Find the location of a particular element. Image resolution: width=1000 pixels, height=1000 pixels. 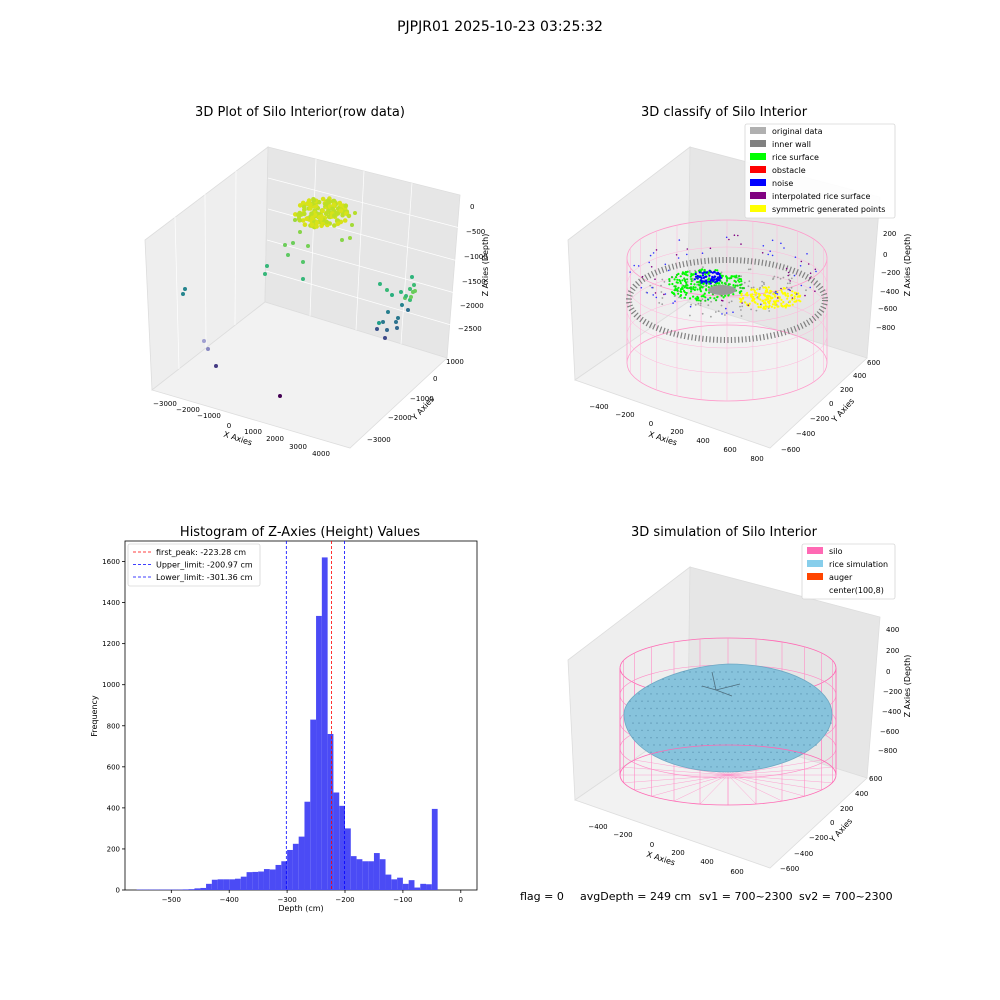

raw-data-points is located at coordinates (299, 297).